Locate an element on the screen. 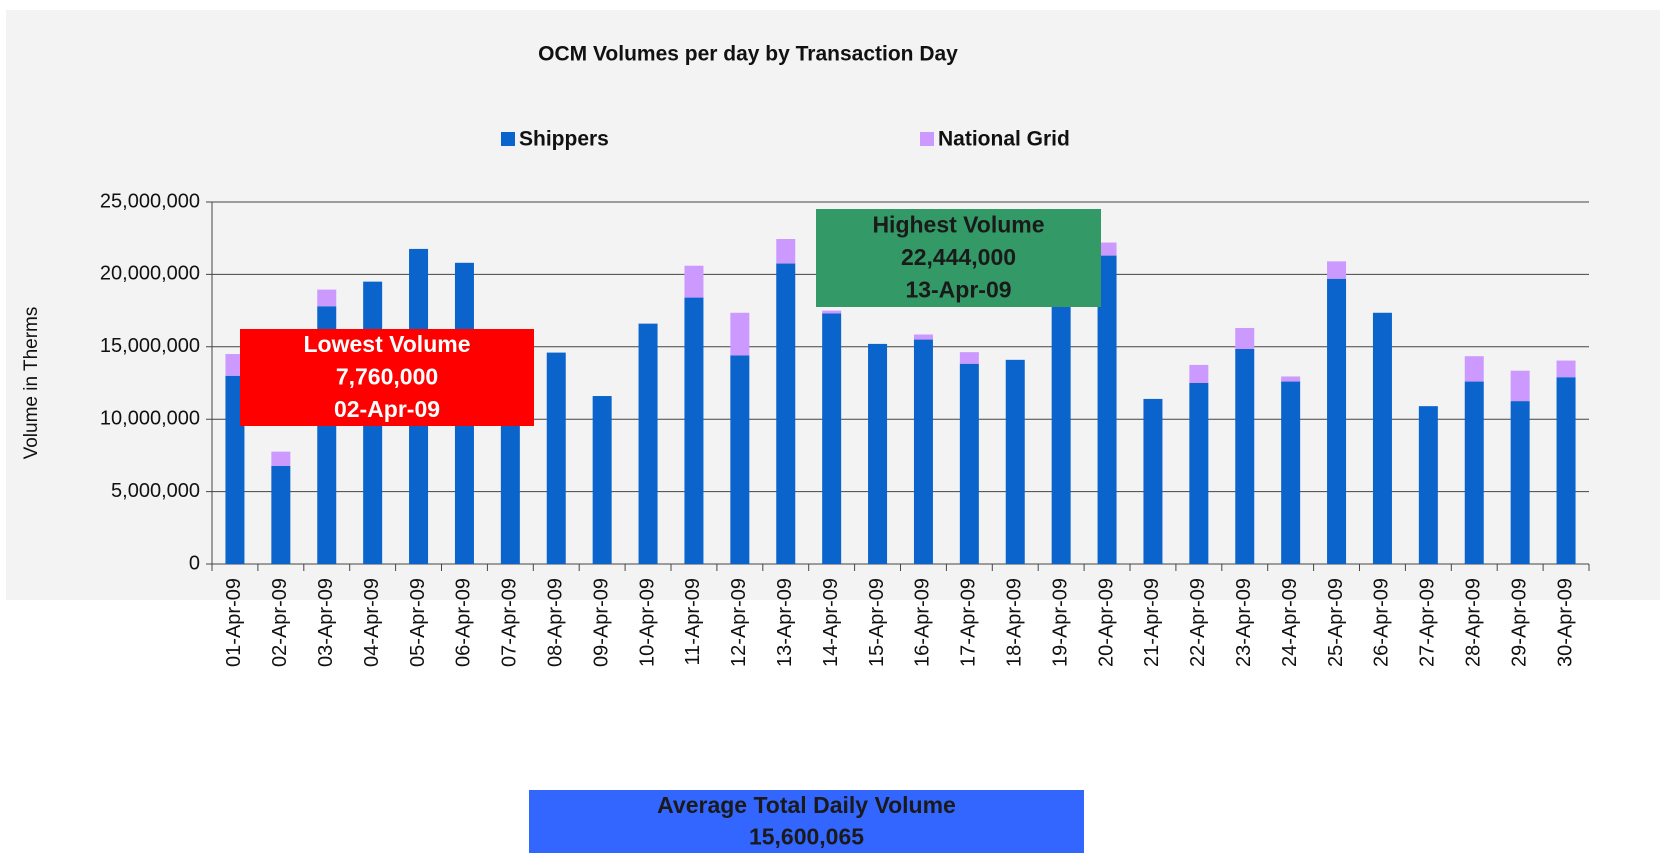 The image size is (1665, 866). y-axis-label: Volume in Therms is located at coordinates (31, 383).